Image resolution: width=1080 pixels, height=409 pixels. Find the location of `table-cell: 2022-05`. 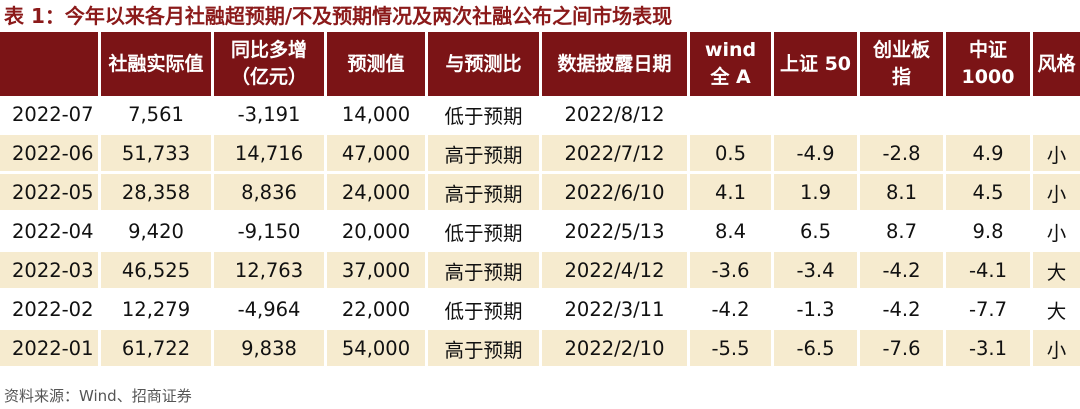

table-cell: 2022-05 is located at coordinates (49, 193).